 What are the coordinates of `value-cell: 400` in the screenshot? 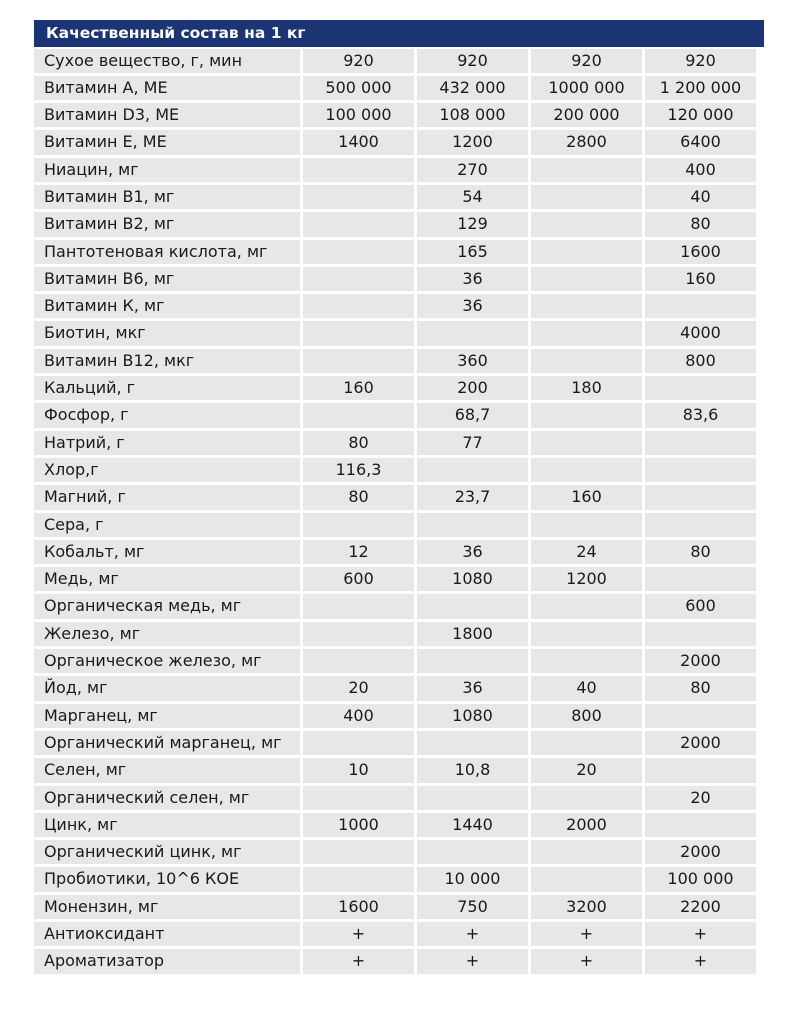 It's located at (358, 715).